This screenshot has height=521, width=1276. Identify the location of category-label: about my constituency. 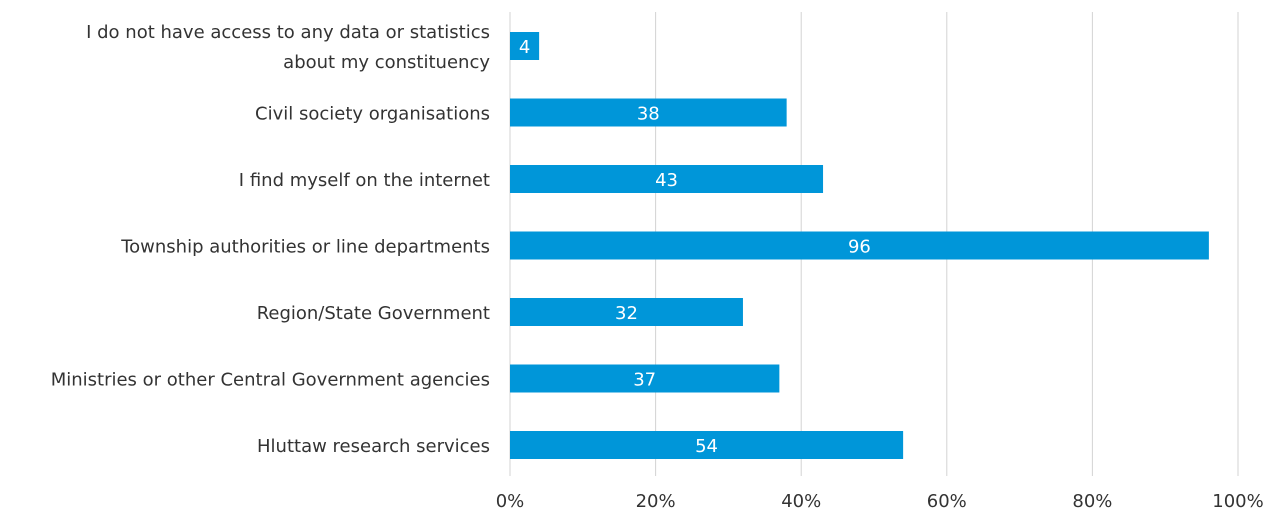
(386, 62).